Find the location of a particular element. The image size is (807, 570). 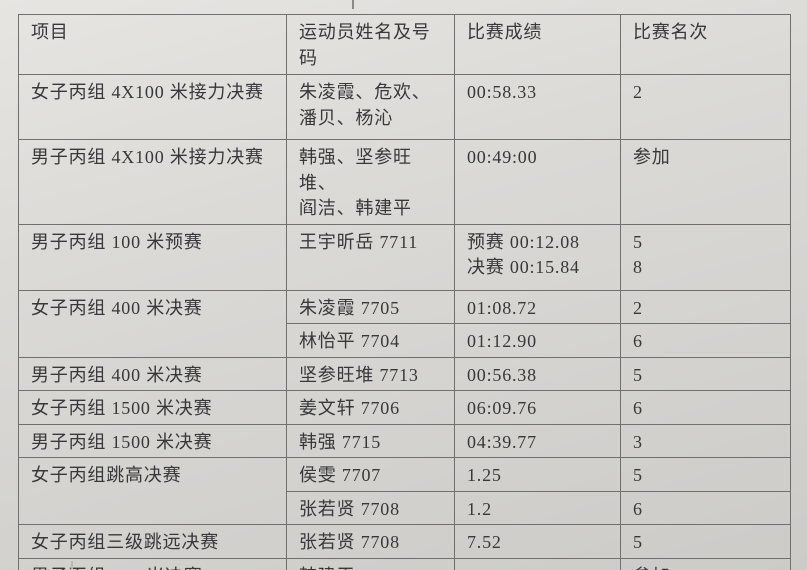

cropped-row-artifact-bottom is located at coordinates (72, 565).